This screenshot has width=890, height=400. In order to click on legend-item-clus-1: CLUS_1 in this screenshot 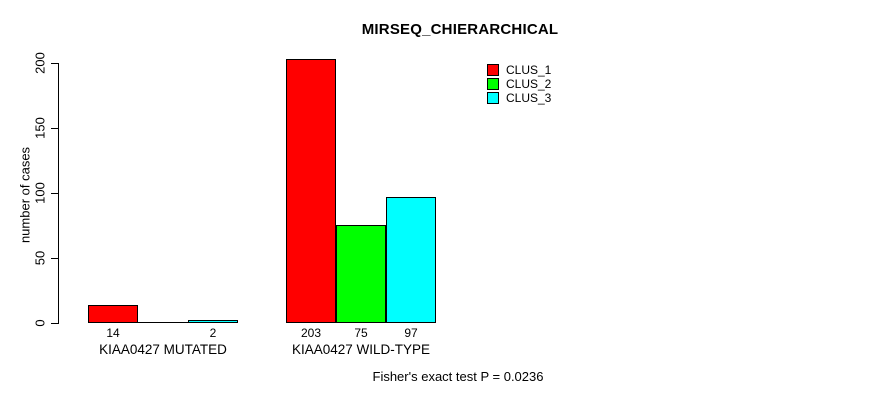, I will do `click(519, 70)`.